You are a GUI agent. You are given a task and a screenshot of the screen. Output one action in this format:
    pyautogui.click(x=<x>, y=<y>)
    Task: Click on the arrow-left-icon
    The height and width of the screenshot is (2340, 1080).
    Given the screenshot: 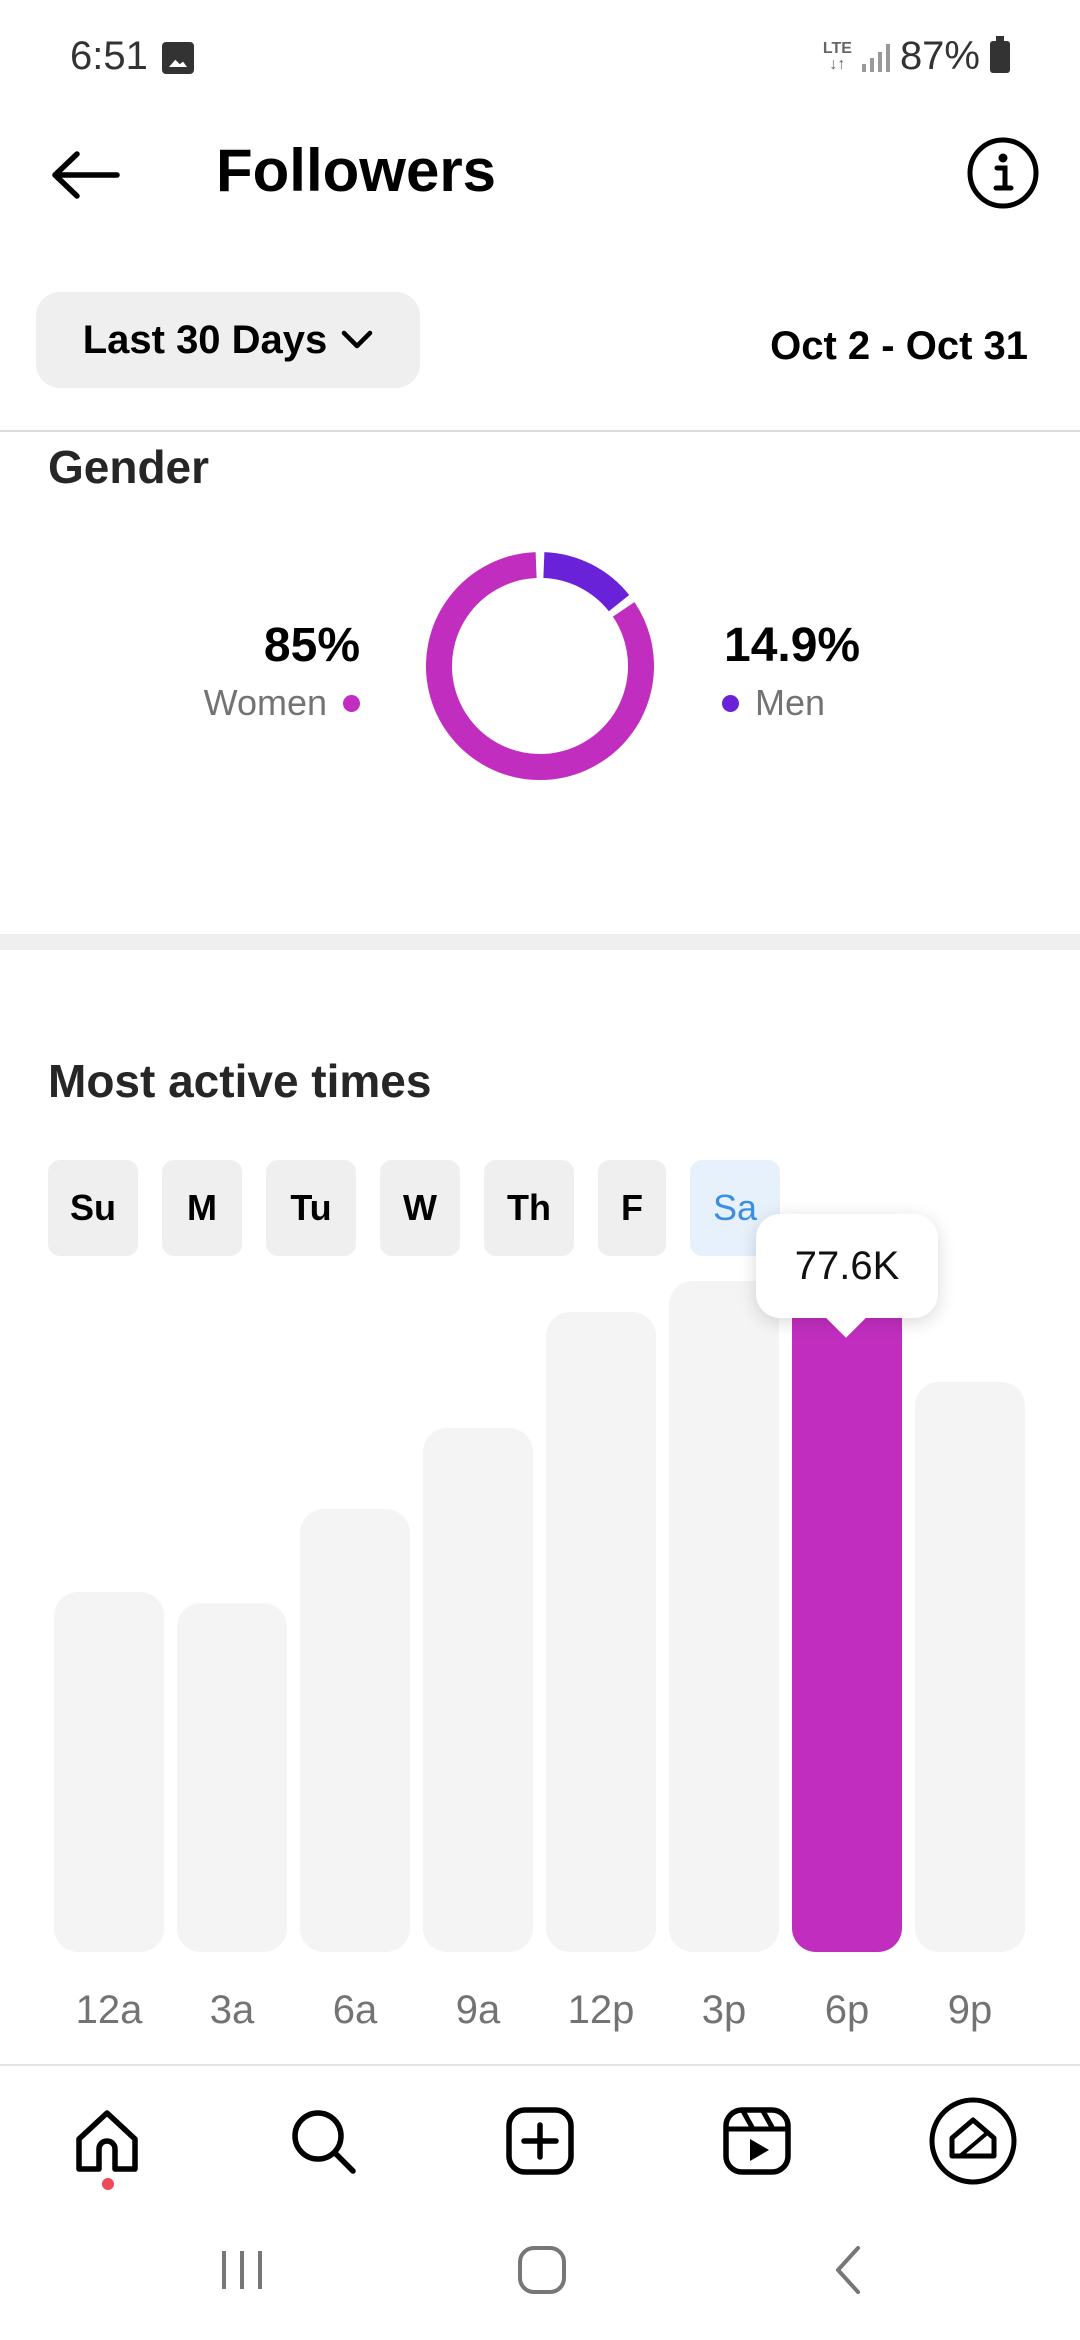 What is the action you would take?
    pyautogui.click(x=86, y=175)
    